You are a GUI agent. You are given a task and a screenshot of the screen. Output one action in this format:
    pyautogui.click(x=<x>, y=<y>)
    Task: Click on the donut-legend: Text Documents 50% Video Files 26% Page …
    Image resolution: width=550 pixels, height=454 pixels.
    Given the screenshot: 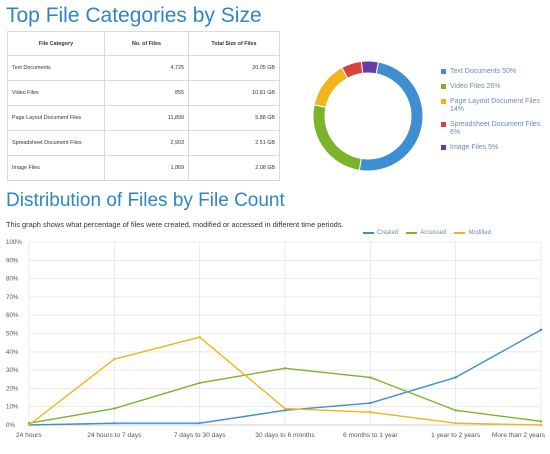 What is the action you would take?
    pyautogui.click(x=495, y=113)
    